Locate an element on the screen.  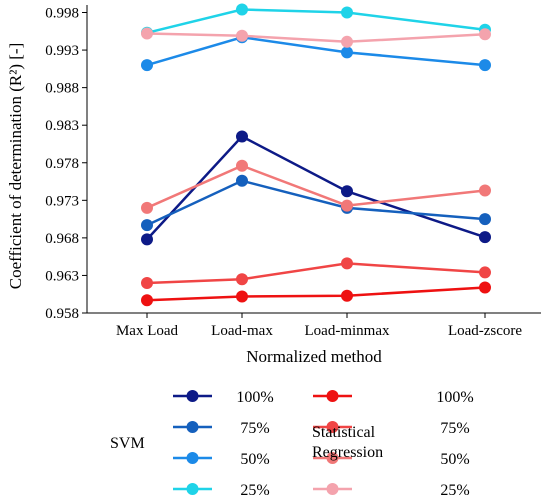
y-tick-label: 0.963 is located at coordinates (62, 276).